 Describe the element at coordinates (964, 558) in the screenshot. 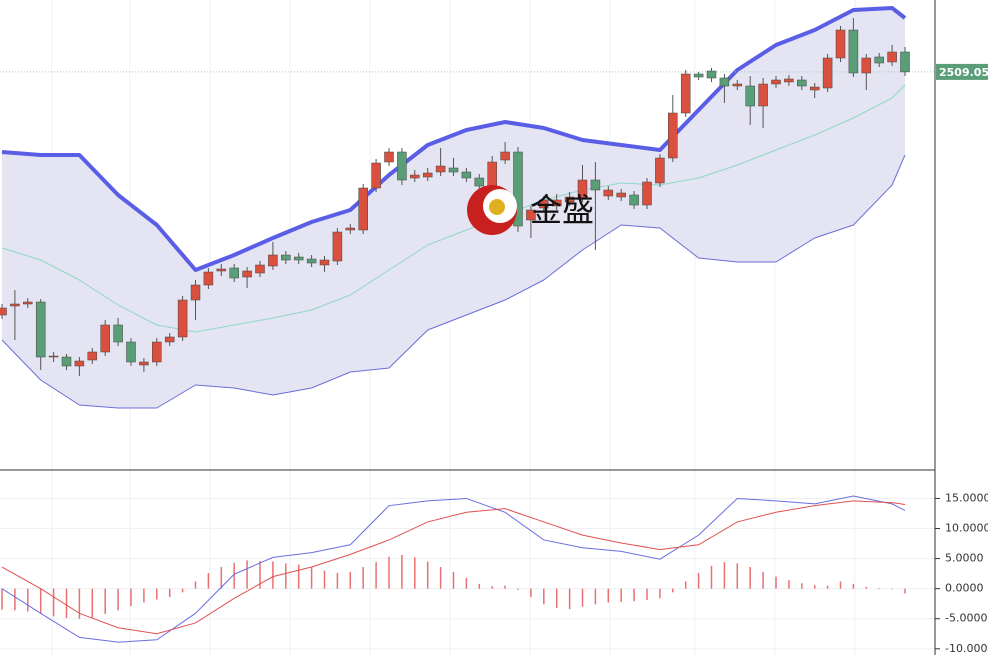

I see `y-tick-label: 5.0000` at that location.